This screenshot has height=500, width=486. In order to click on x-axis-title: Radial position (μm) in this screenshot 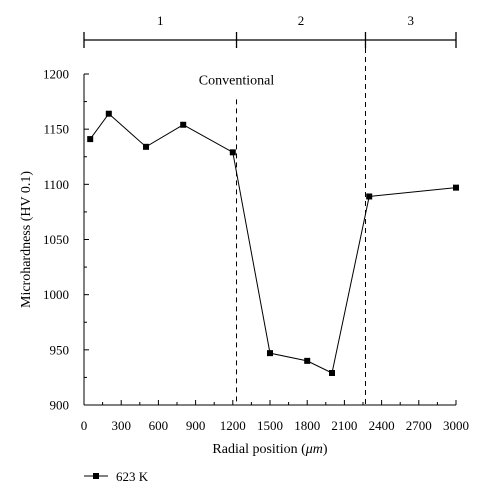, I will do `click(269, 449)`.